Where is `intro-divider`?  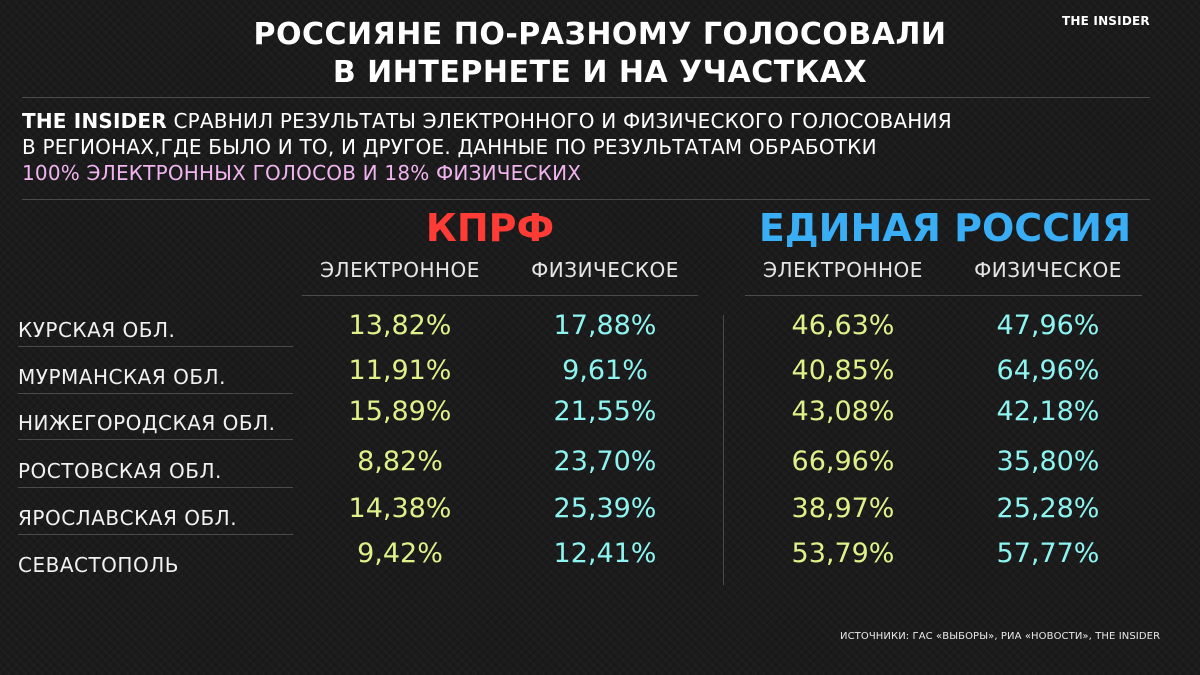
intro-divider is located at coordinates (586, 199).